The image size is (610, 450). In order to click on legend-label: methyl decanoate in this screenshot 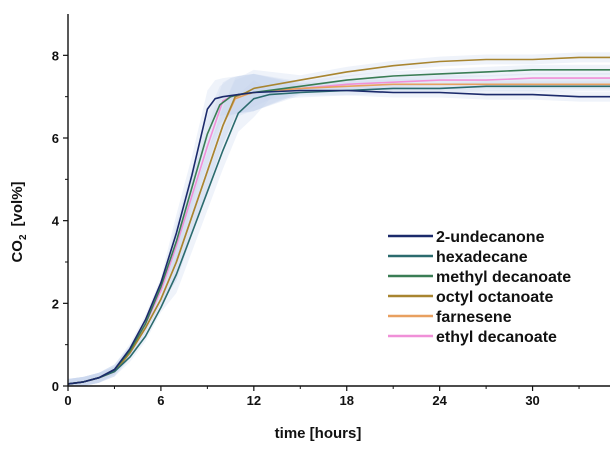, I will do `click(503, 277)`.